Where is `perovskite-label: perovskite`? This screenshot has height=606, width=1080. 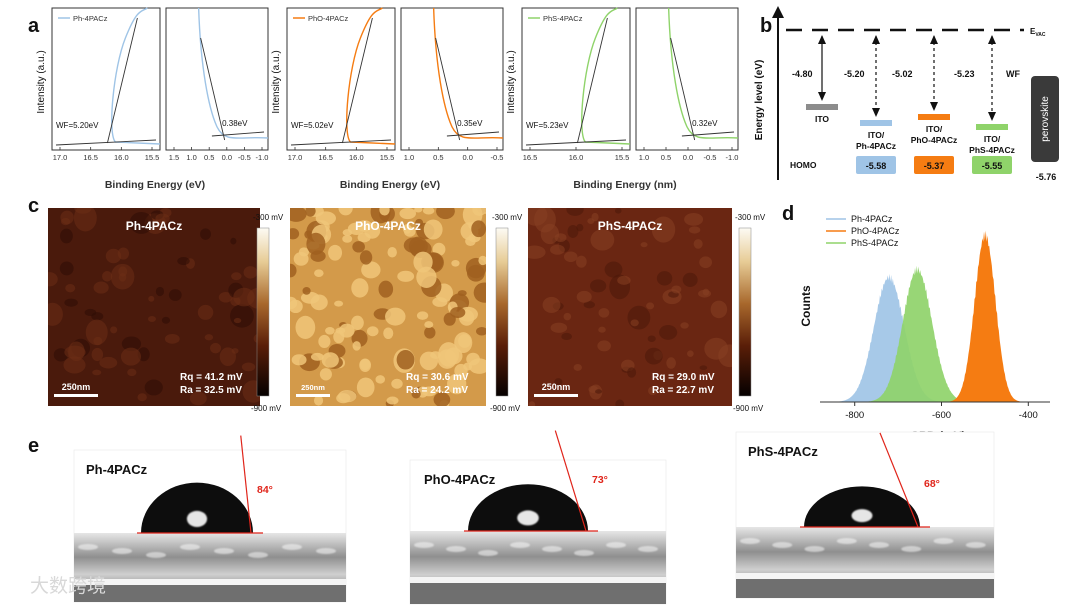
perovskite-label: perovskite is located at coordinates (1045, 119).